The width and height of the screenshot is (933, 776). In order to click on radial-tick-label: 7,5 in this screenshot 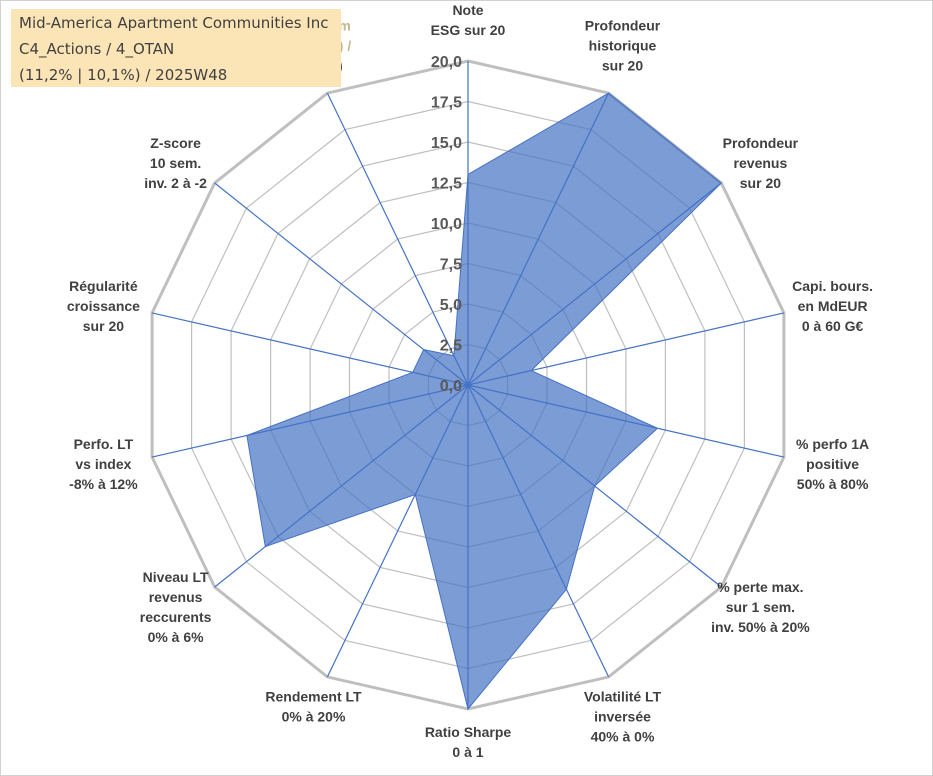, I will do `click(451, 265)`.